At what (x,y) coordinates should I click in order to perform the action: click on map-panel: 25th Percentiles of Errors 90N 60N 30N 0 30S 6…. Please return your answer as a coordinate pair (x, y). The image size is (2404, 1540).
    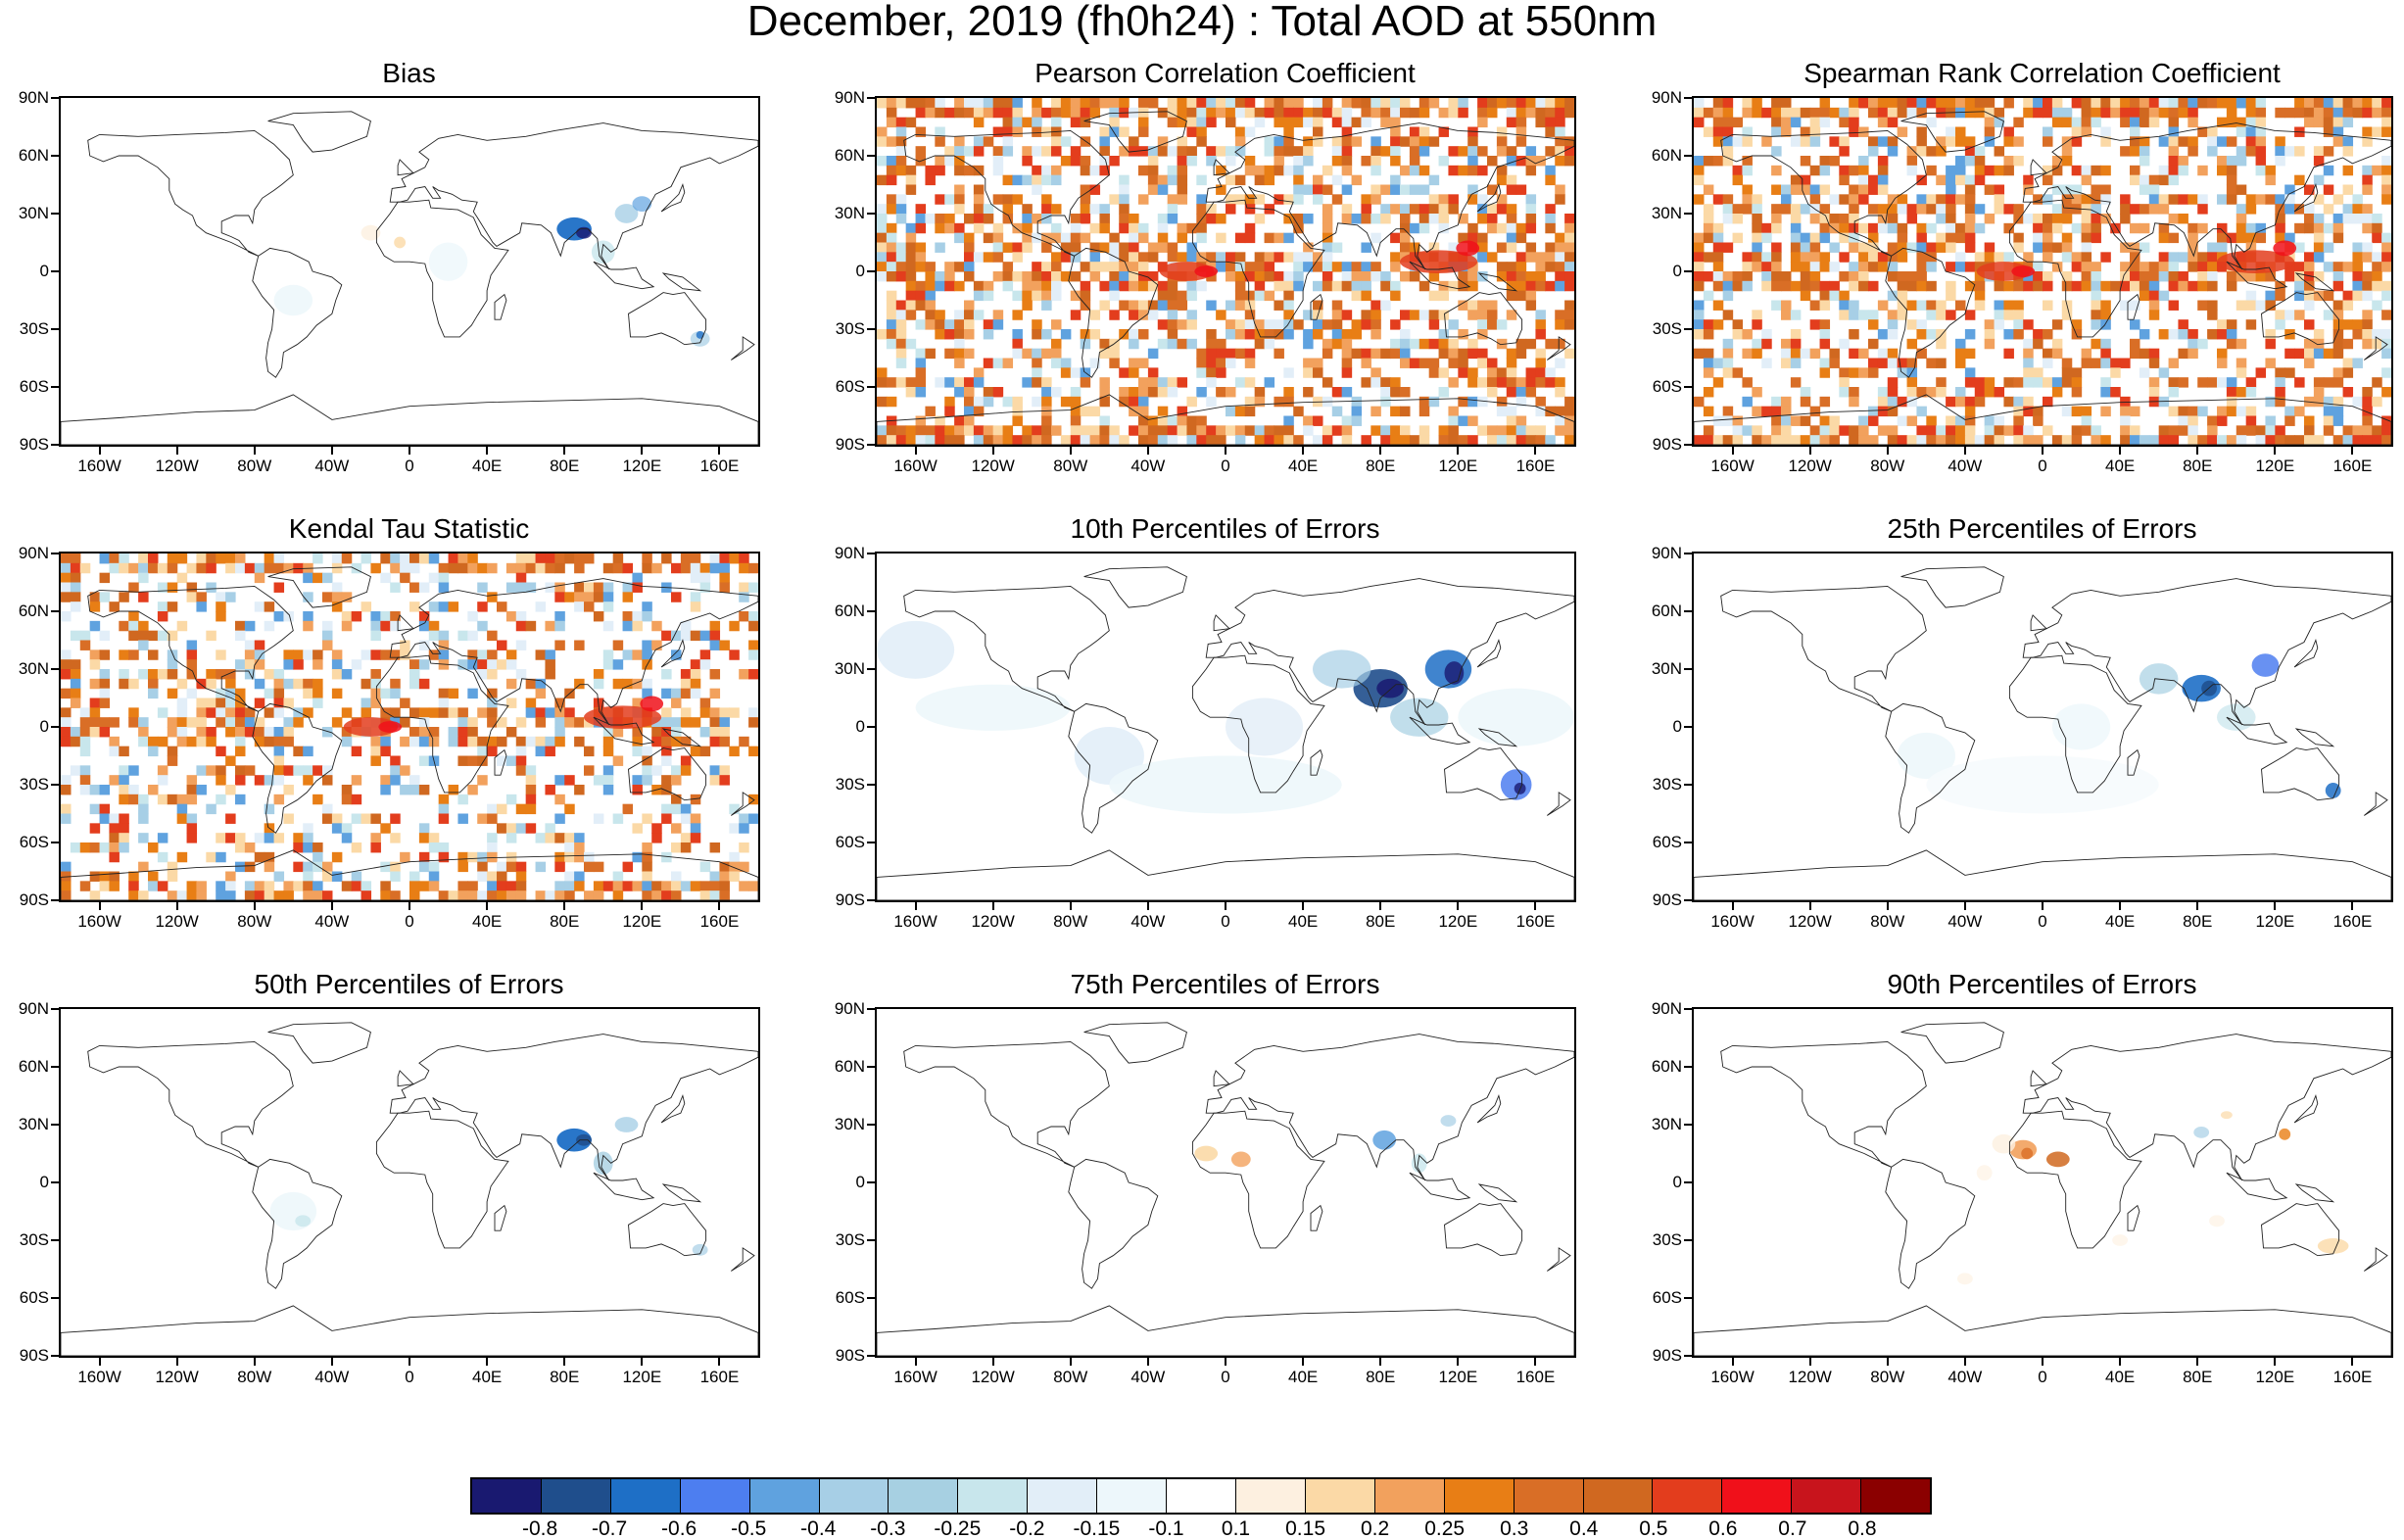
    Looking at the image, I should click on (2018, 744).